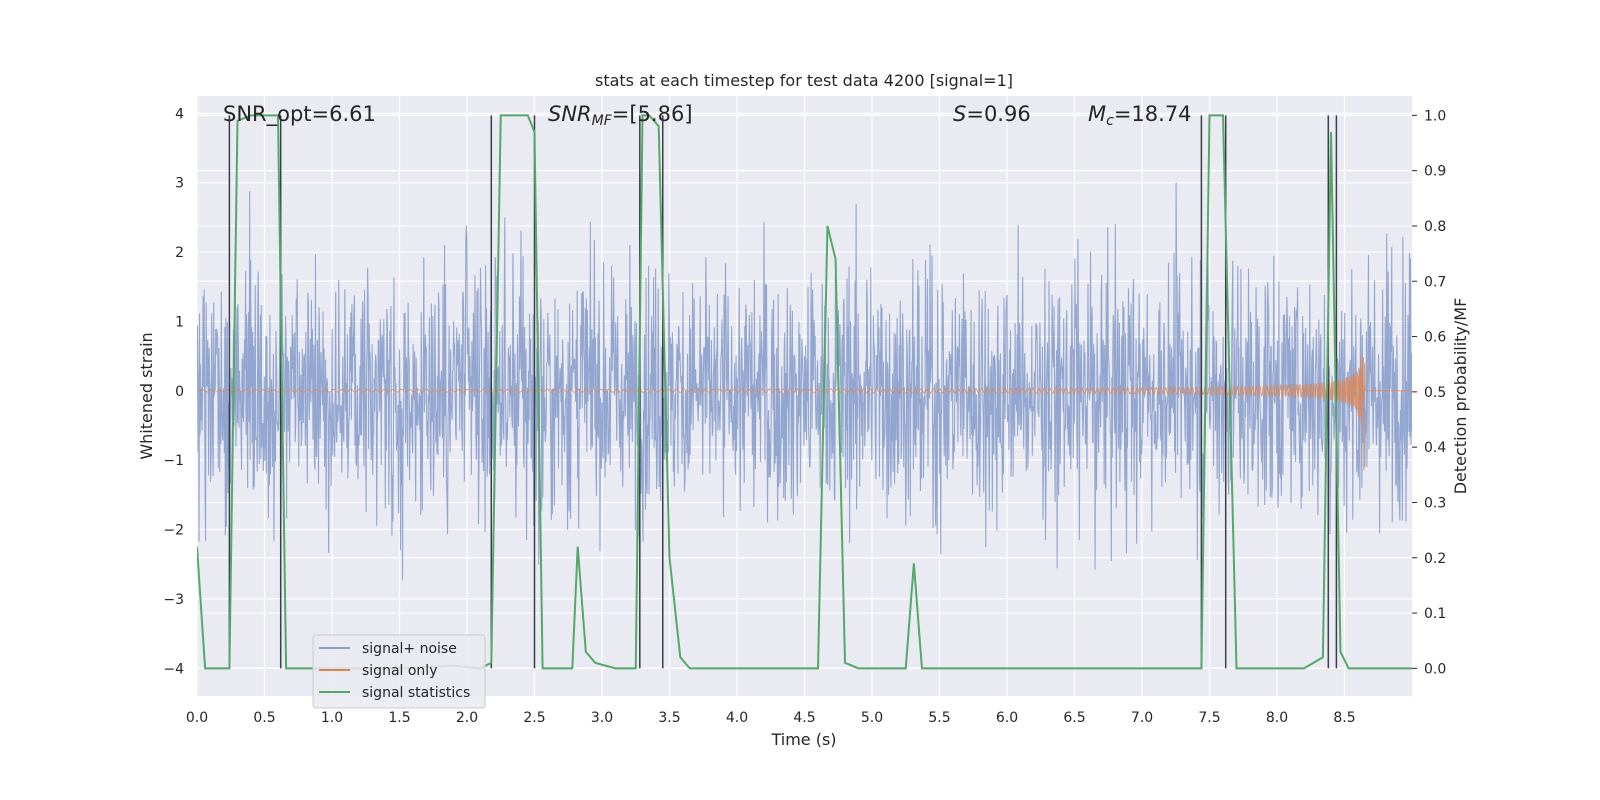  What do you see at coordinates (669, 718) in the screenshot?
I see `x-tick-label: 3.5` at bounding box center [669, 718].